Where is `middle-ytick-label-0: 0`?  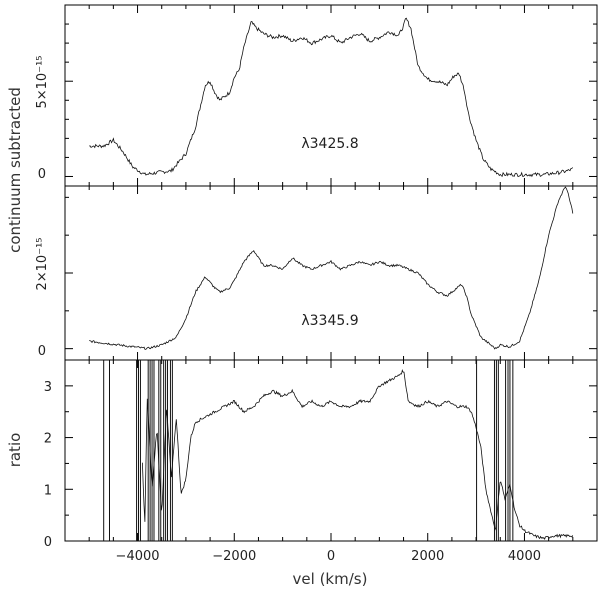 middle-ytick-label-0: 0 is located at coordinates (42, 351).